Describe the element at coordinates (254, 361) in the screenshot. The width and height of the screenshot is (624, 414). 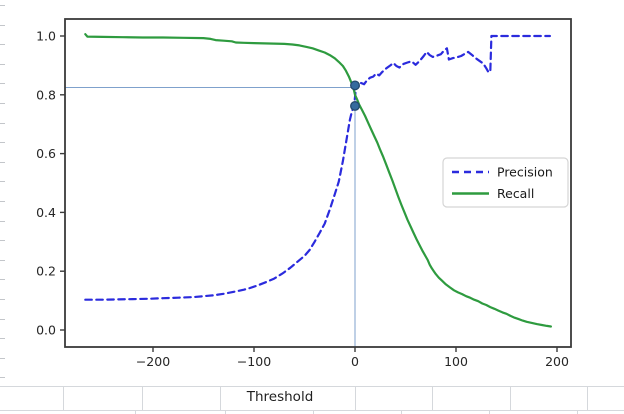
I see `x-tick-label: −100` at that location.